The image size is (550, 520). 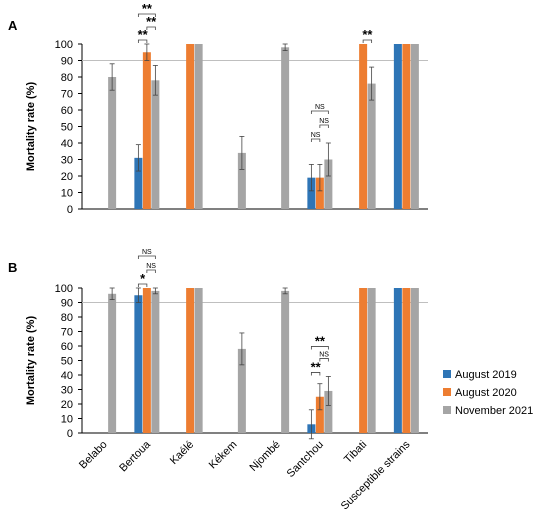 I want to click on legend-label: November 2021, so click(x=494, y=411).